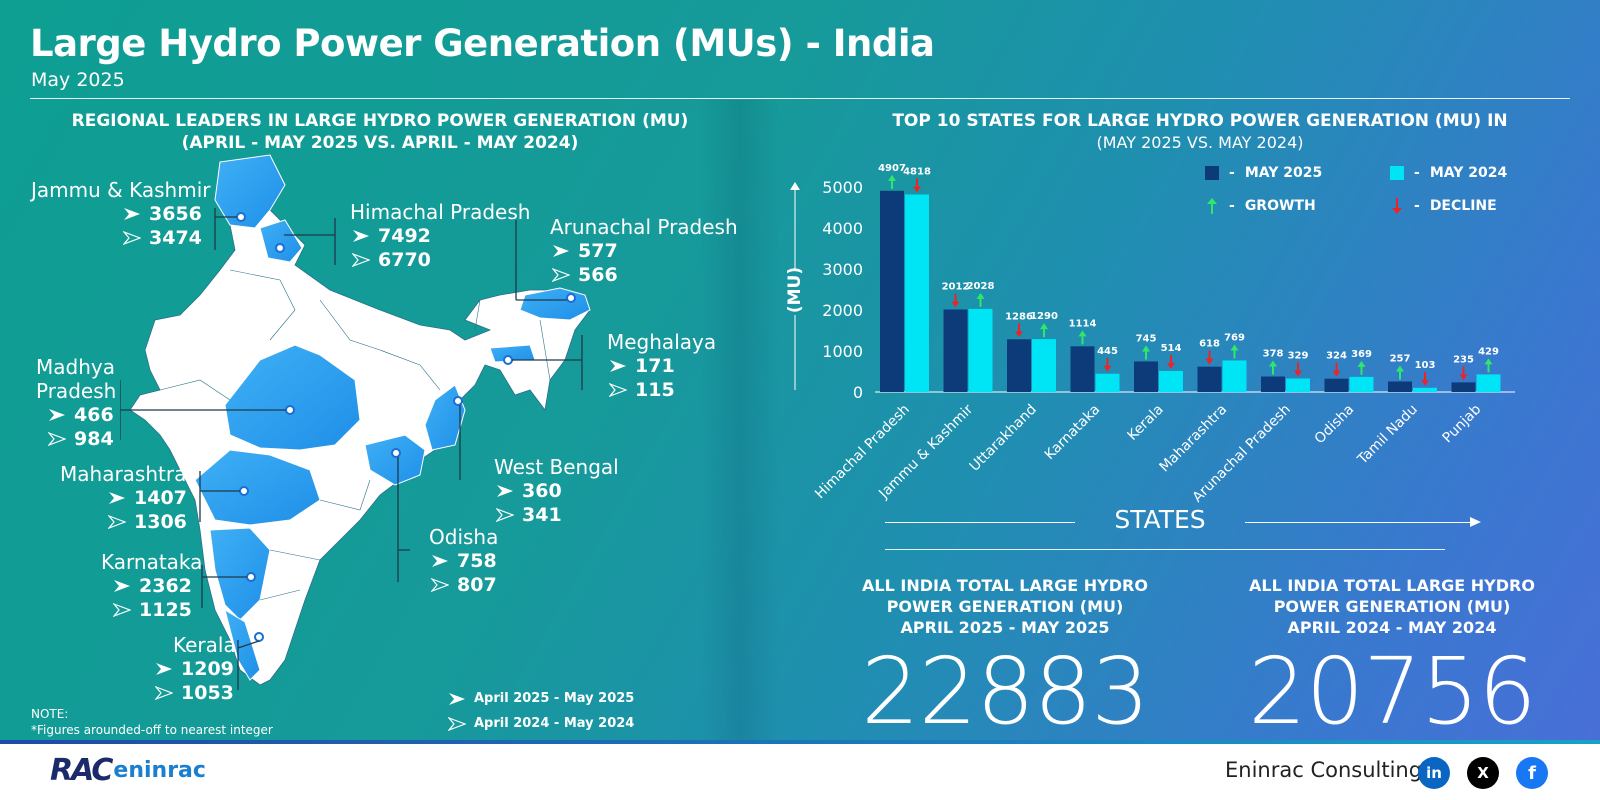 The image size is (1600, 800). I want to click on y-axis-label: (MU), so click(795, 290).